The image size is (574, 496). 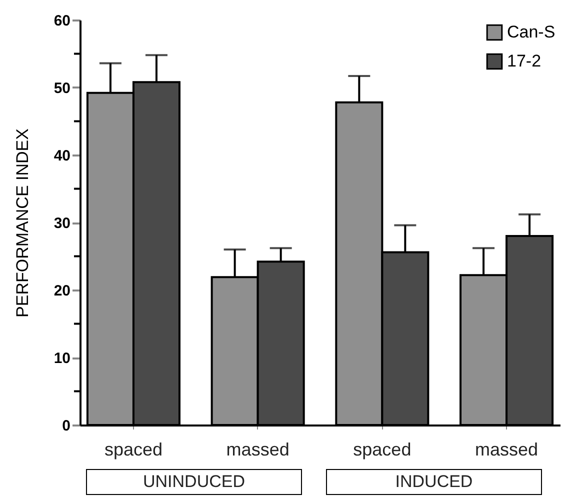 What do you see at coordinates (62, 88) in the screenshot?
I see `y-tick-label: 50` at bounding box center [62, 88].